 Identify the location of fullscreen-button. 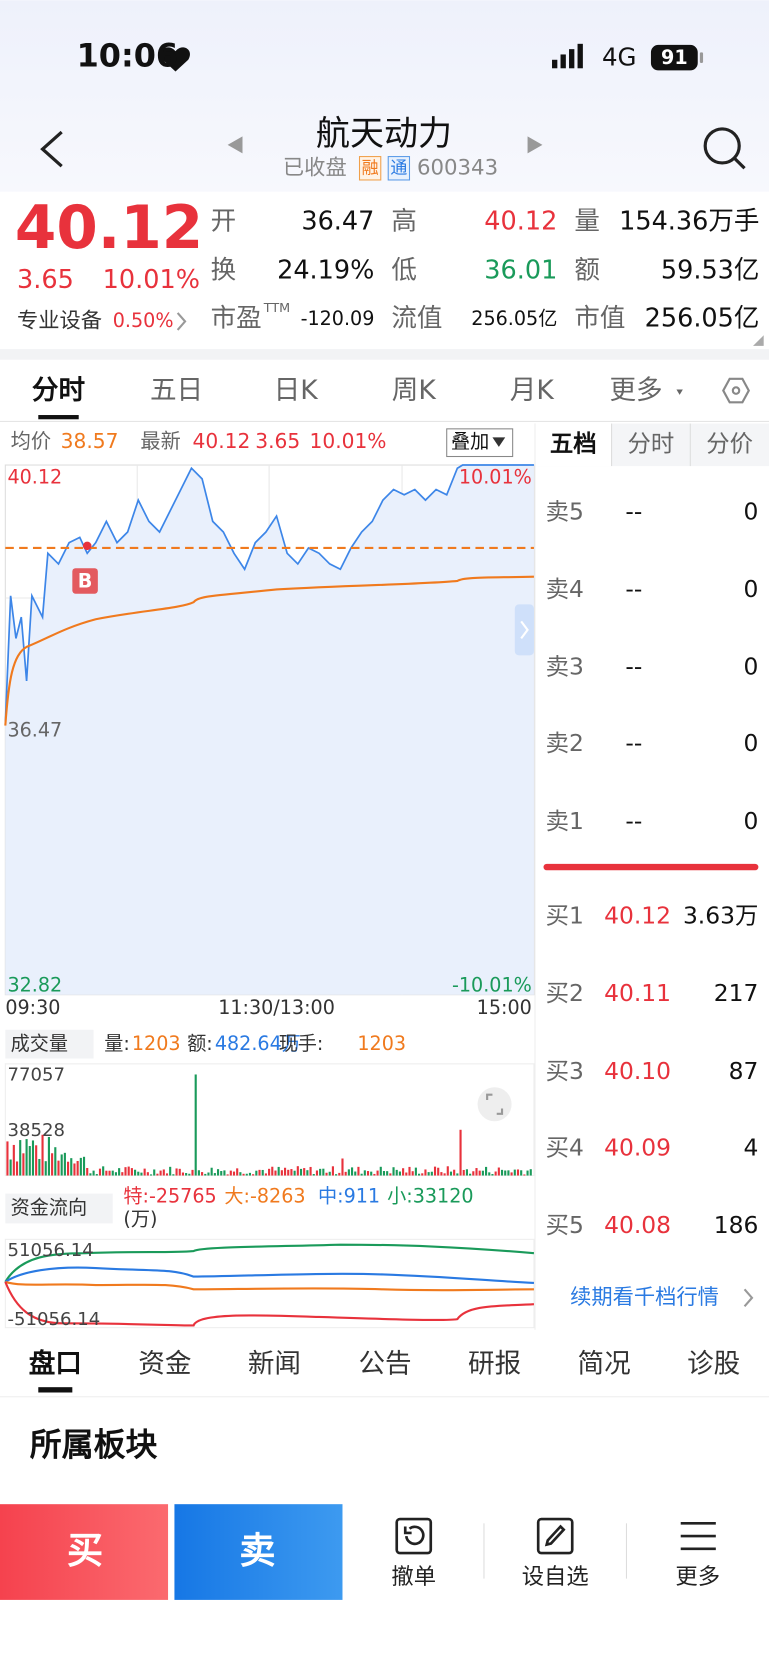
(494, 1104).